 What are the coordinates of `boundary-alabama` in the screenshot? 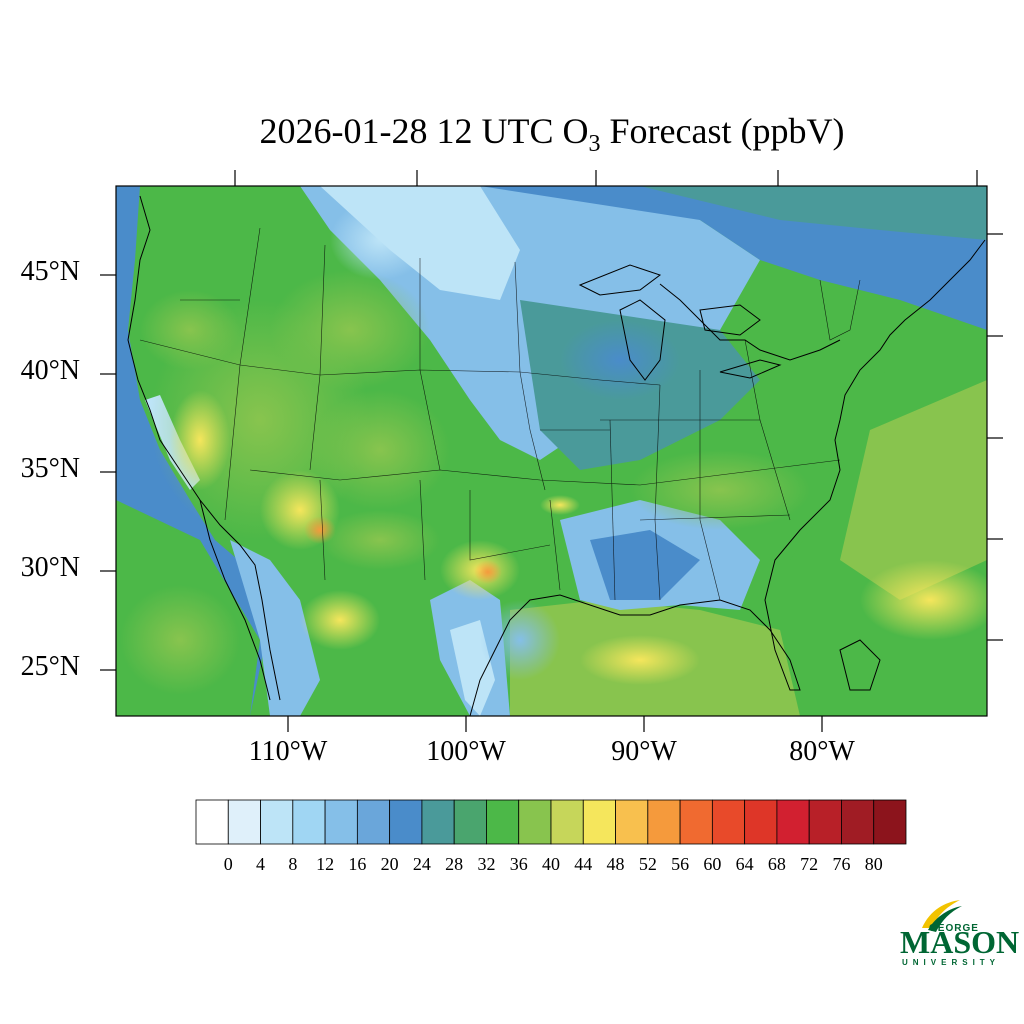 It's located at (657, 492).